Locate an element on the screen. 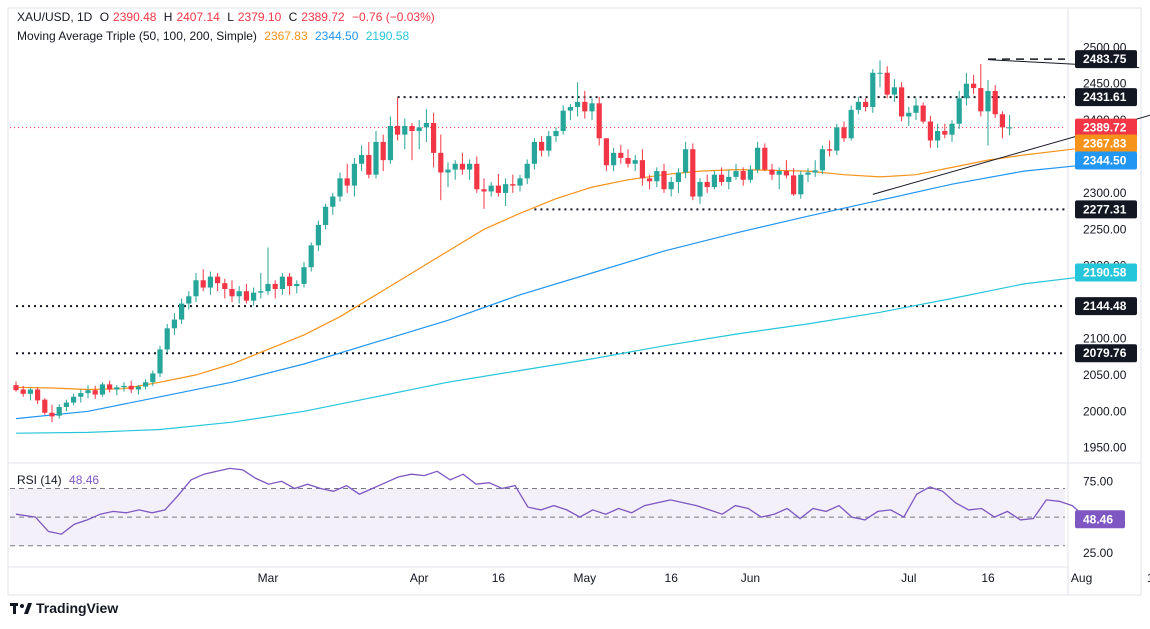  series-price-tag-label: 2389.72 is located at coordinates (1105, 128).